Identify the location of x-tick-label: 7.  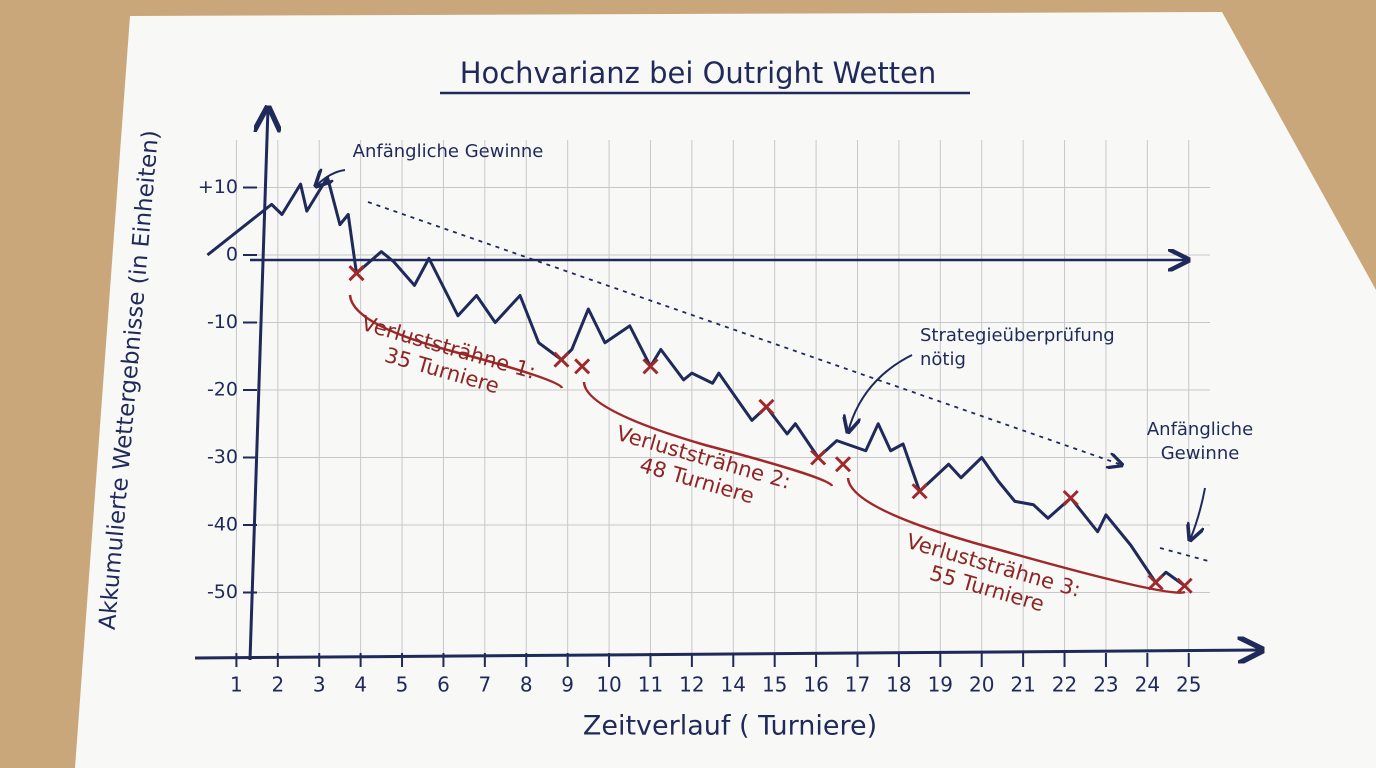
(484, 685).